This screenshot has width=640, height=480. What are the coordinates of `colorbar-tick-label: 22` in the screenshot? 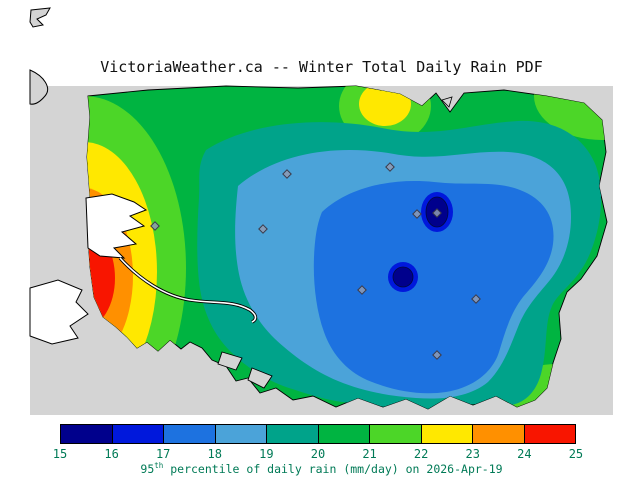 It's located at (421, 454).